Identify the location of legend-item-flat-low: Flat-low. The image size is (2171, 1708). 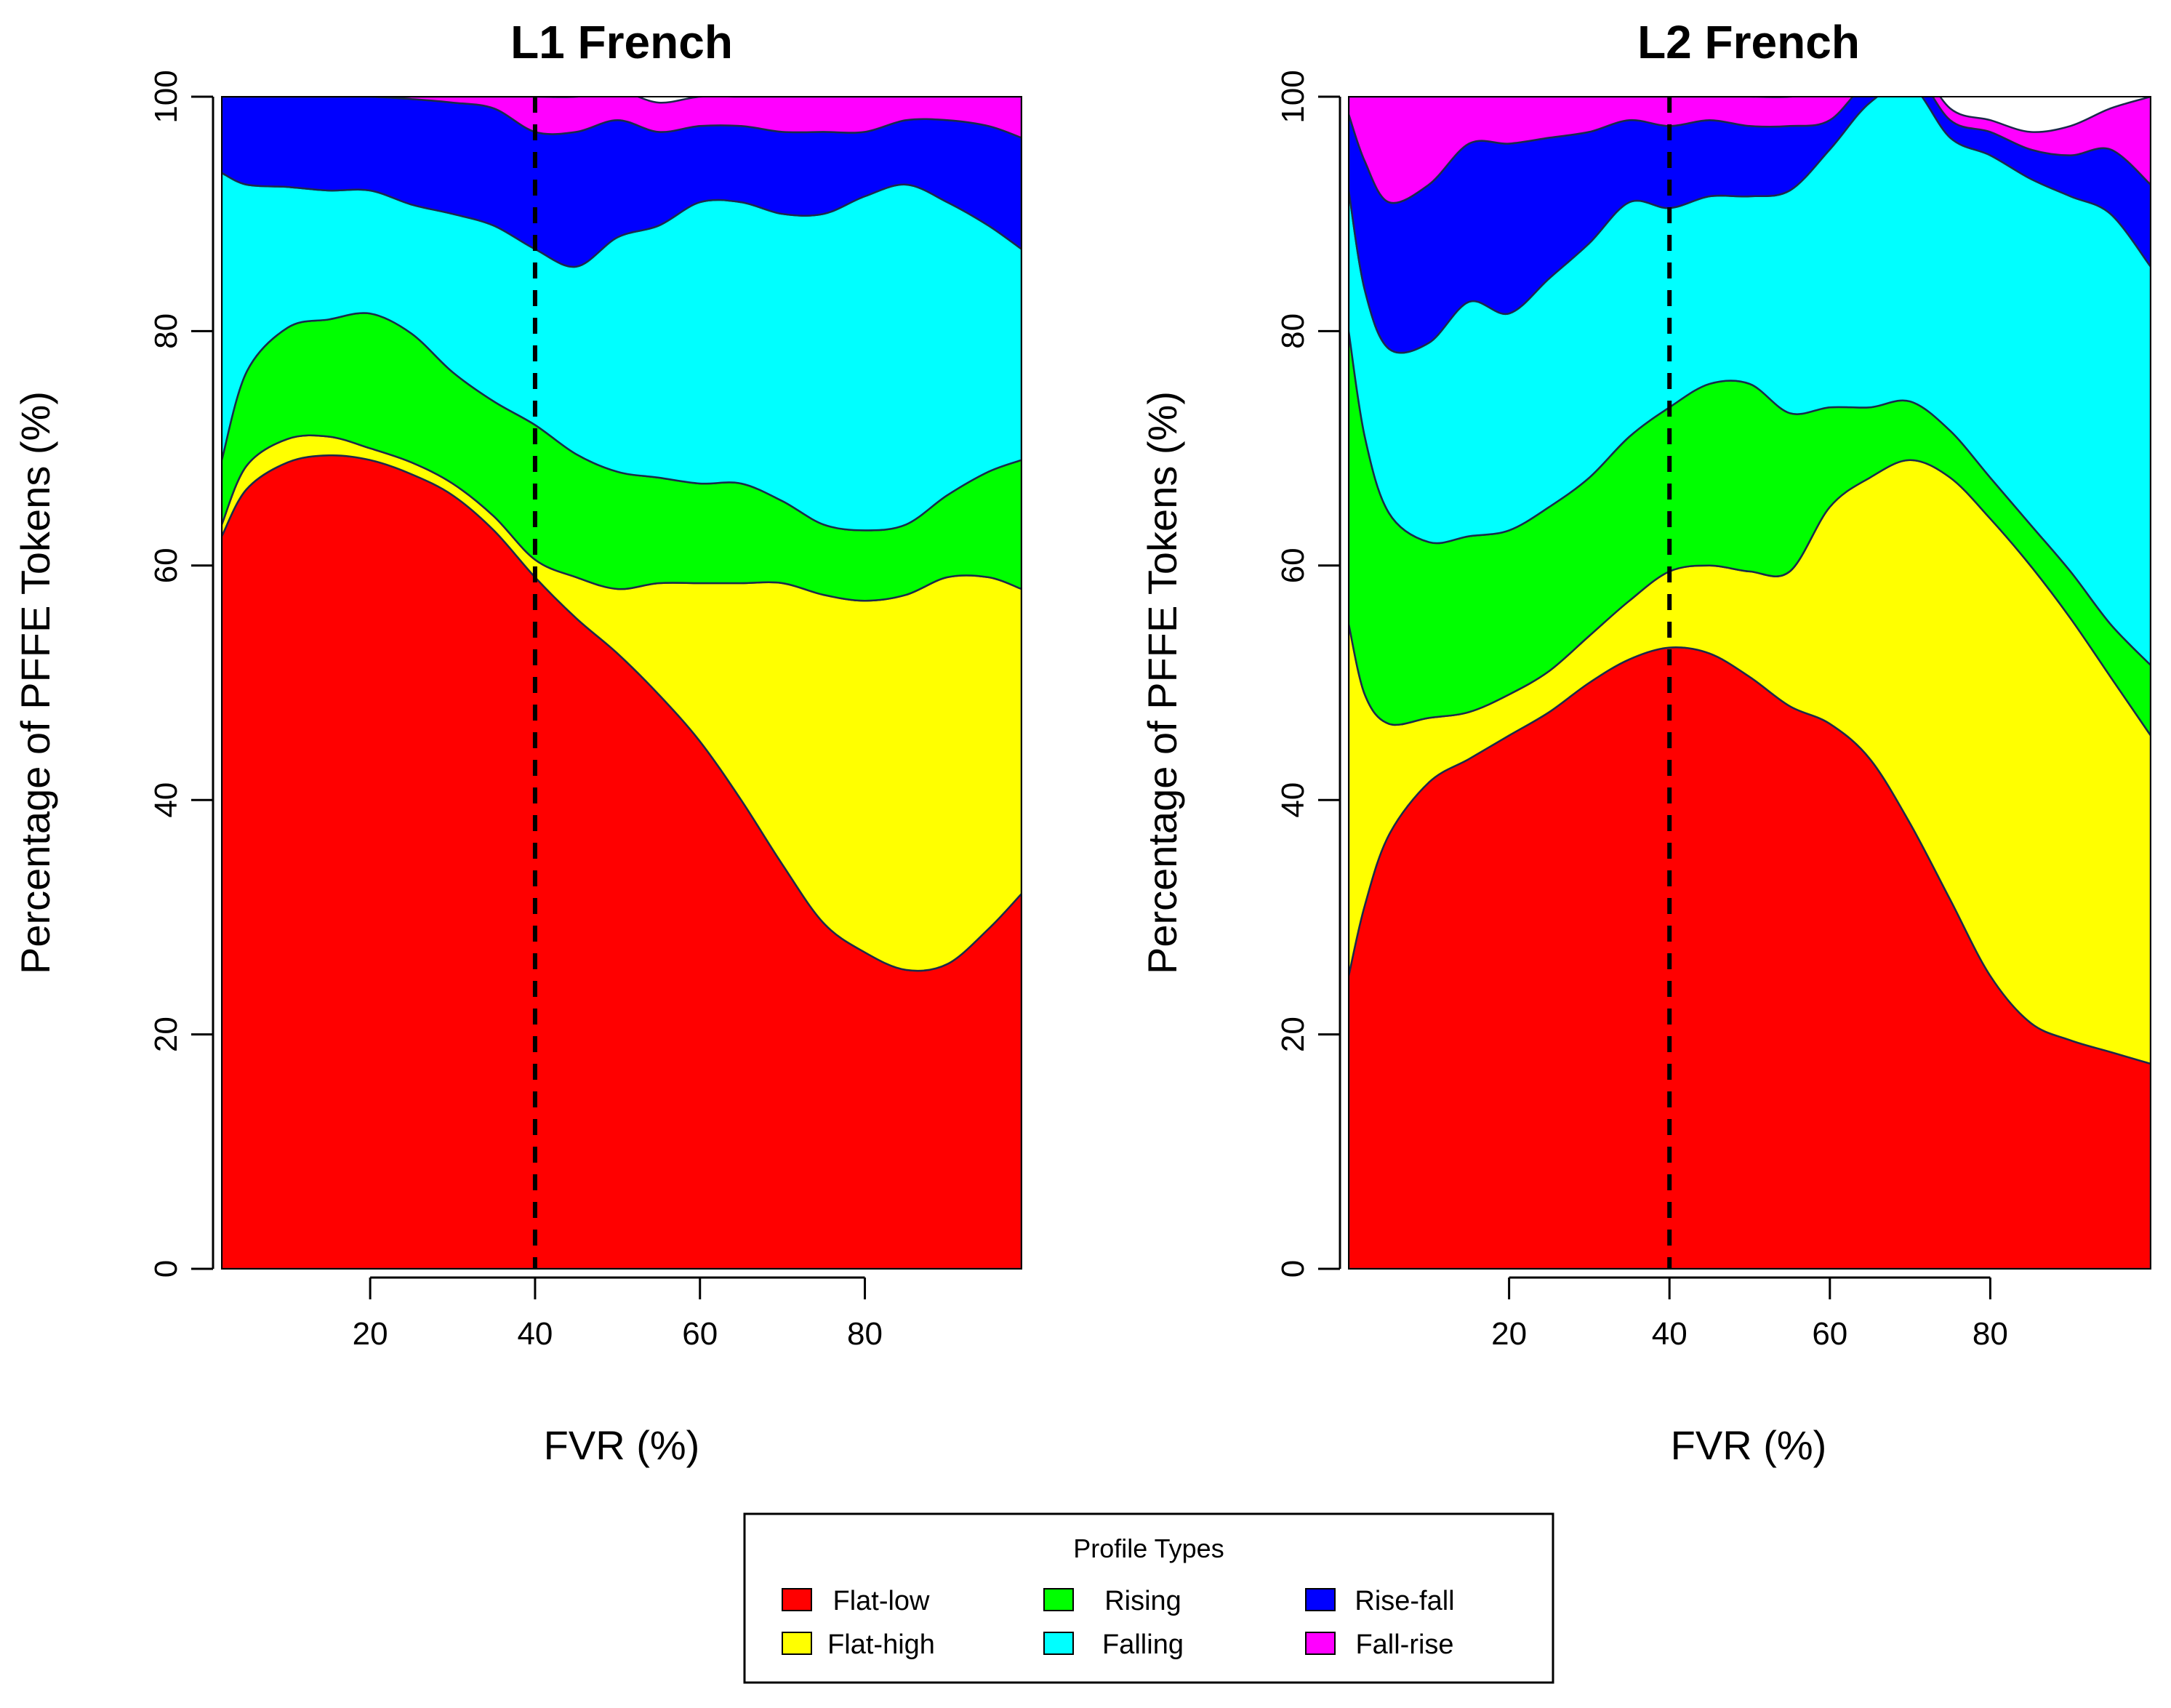
(856, 1601).